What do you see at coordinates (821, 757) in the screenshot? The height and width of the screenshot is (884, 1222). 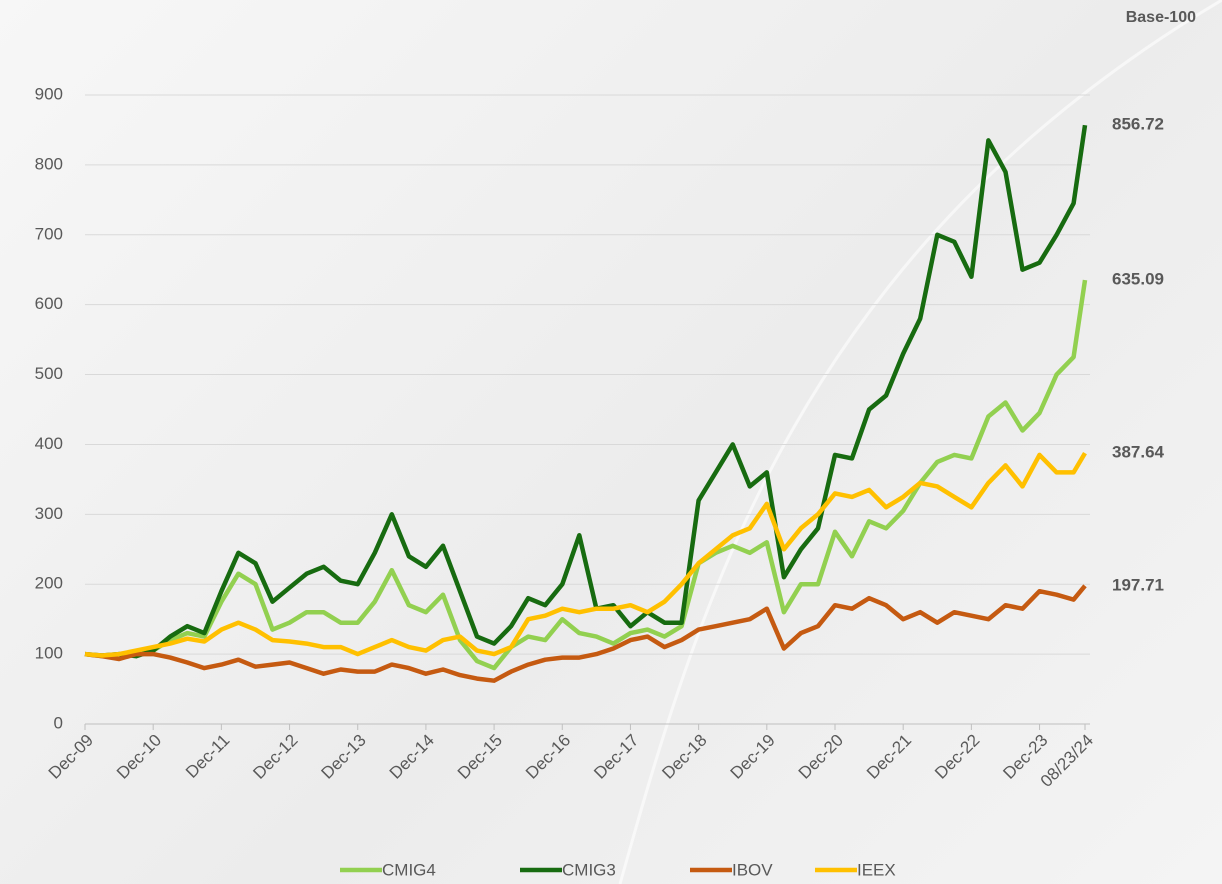 I see `x-tick-label: Dec-20` at bounding box center [821, 757].